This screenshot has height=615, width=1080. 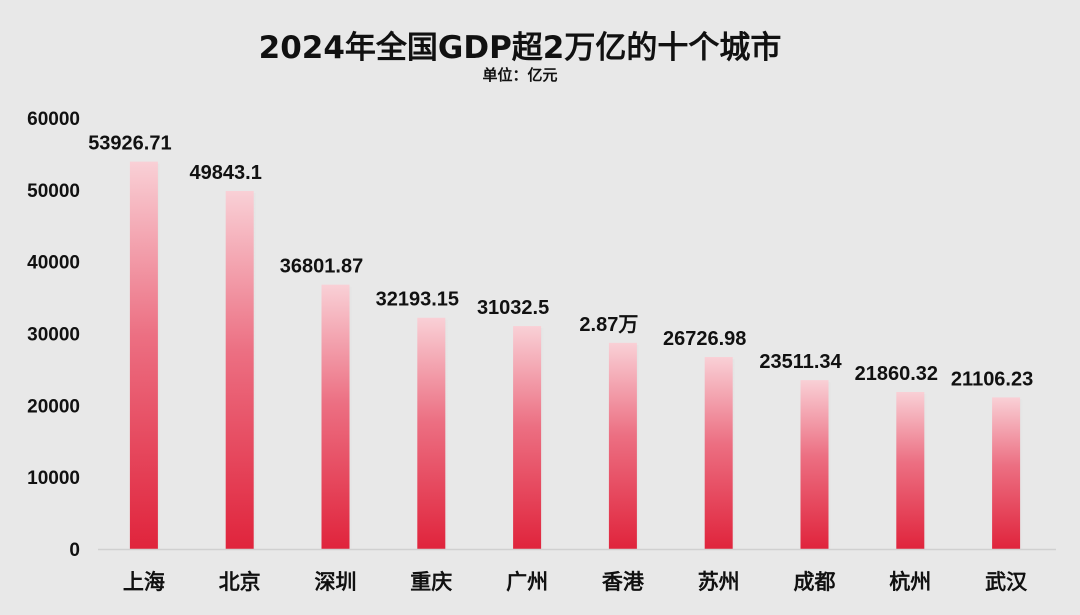 What do you see at coordinates (53, 406) in the screenshot?
I see `y-tick-label: 20000` at bounding box center [53, 406].